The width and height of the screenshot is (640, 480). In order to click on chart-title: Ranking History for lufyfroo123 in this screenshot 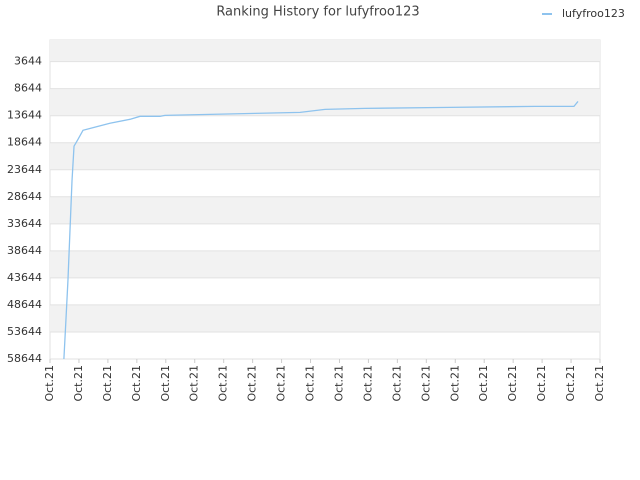, I will do `click(317, 12)`.